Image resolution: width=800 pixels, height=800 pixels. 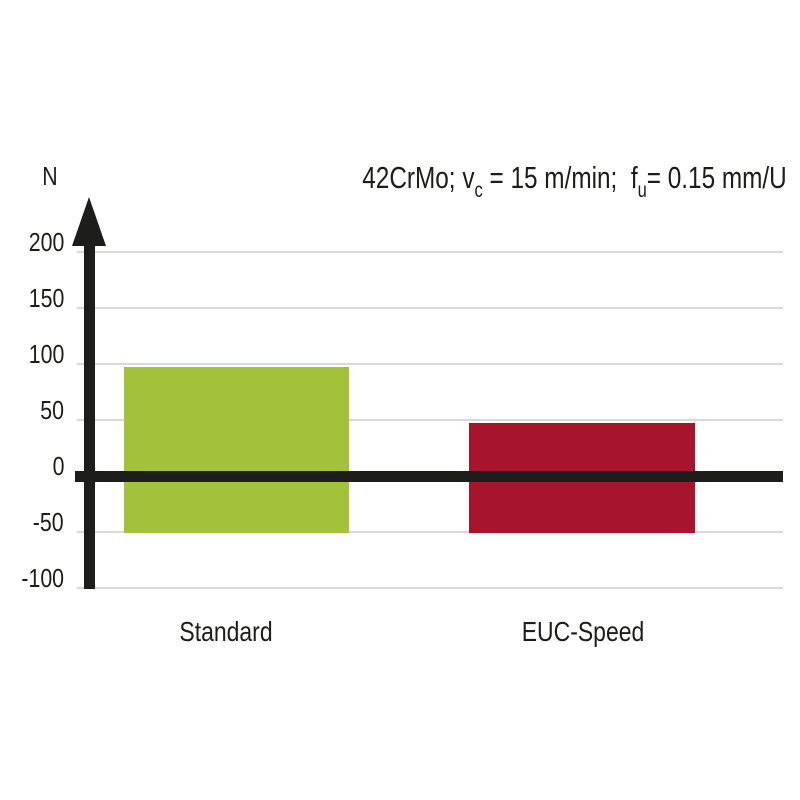 I want to click on y-axis-unit-label: N, so click(x=50, y=176).